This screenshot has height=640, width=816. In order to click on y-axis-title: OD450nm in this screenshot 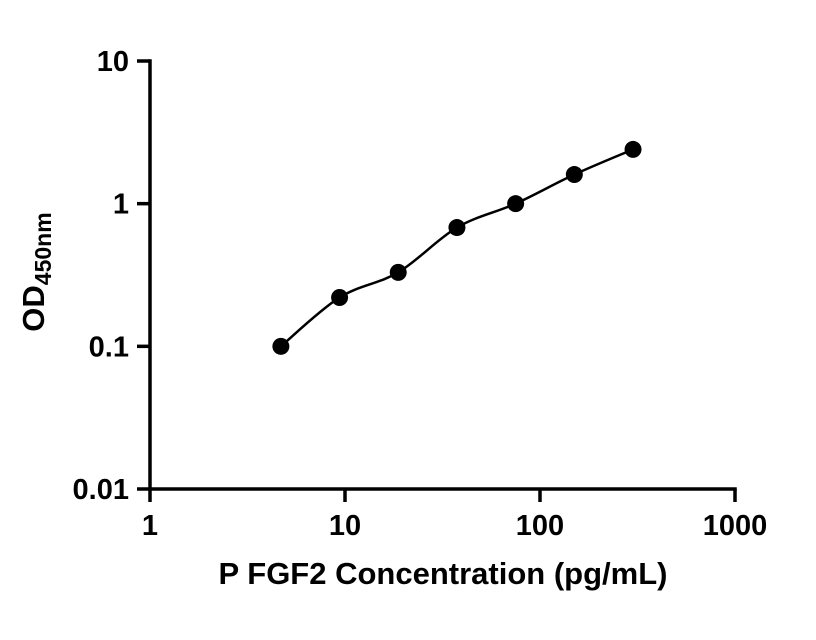, I will do `click(36, 271)`.